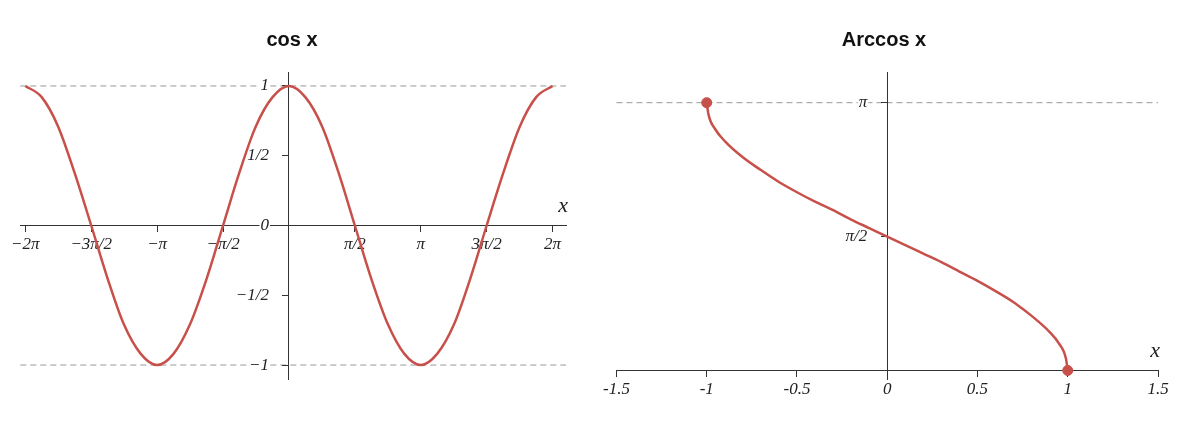  Describe the element at coordinates (258, 364) in the screenshot. I see `y-tick-label: −1` at that location.